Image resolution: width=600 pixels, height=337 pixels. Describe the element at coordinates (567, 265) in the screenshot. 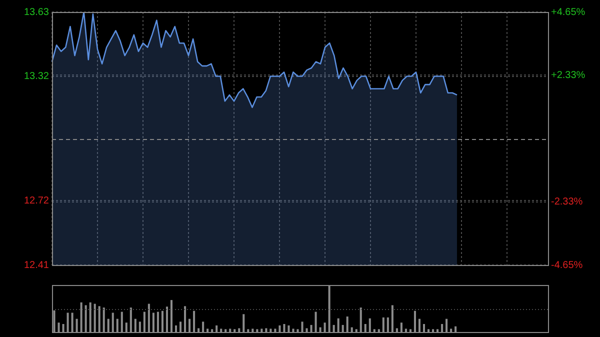

I see `y2-tick-label: -4.65%` at that location.